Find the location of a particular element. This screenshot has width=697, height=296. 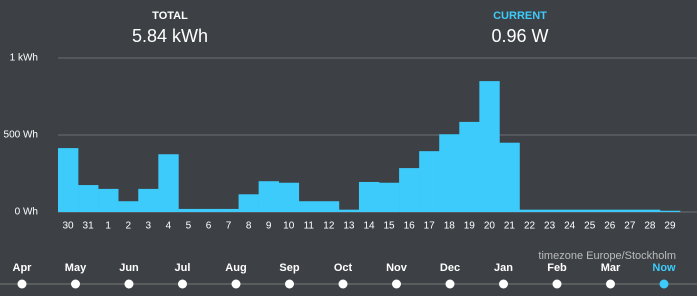

x-tick-label: 17 is located at coordinates (430, 226).